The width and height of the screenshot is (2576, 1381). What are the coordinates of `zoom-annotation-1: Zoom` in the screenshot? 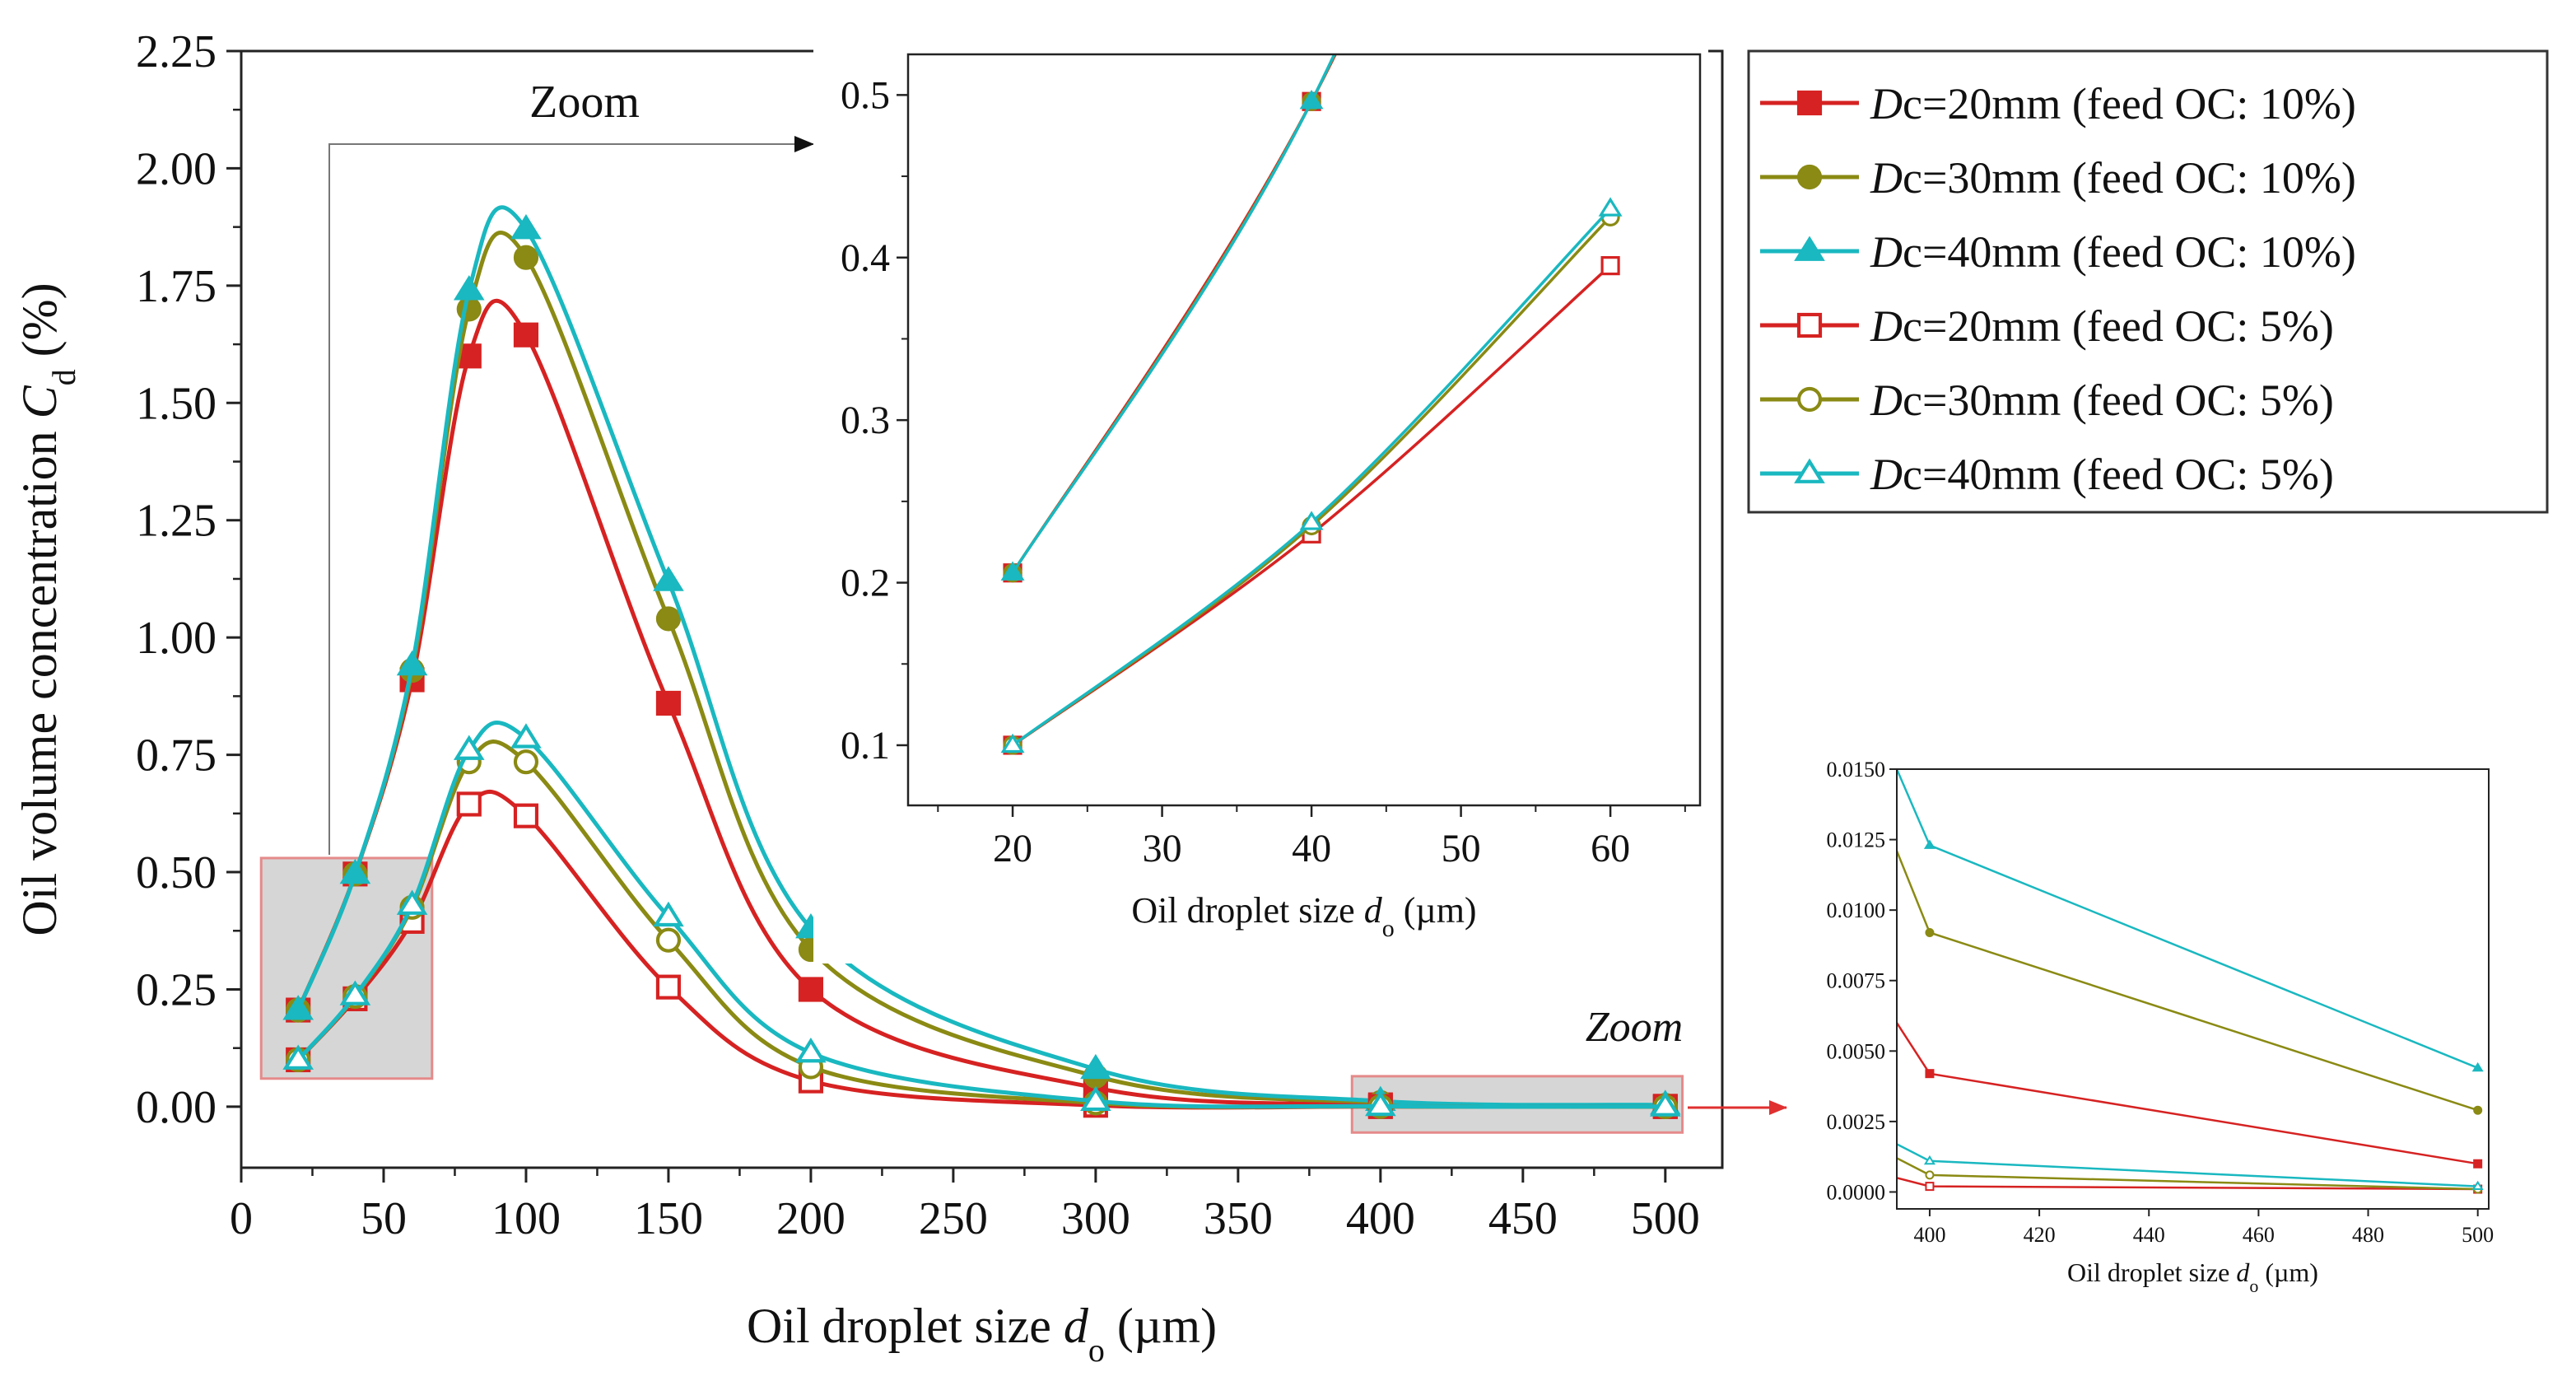 It's located at (571, 466).